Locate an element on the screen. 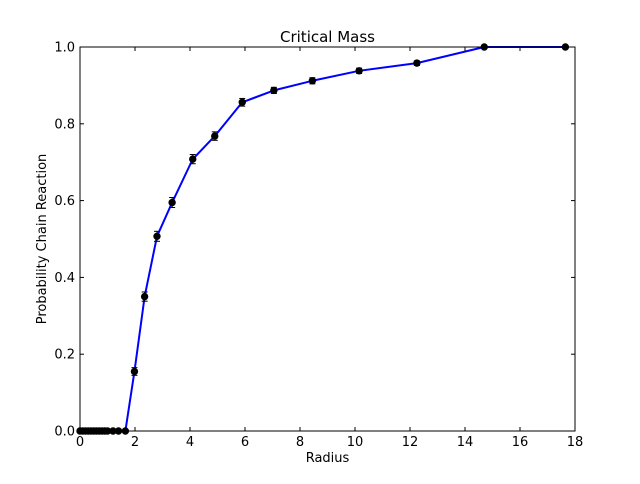 The height and width of the screenshot is (484, 640). x-tick-label: 10 is located at coordinates (355, 442).